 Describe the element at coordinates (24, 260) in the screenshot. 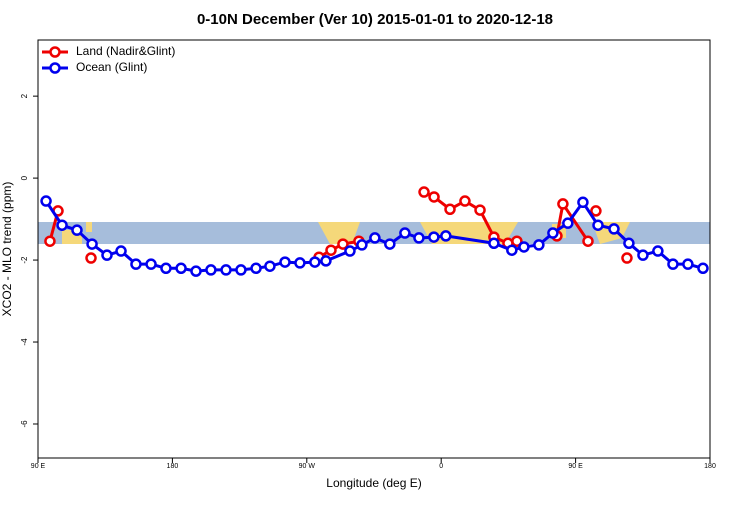

I see `y-tick-label: -2` at that location.